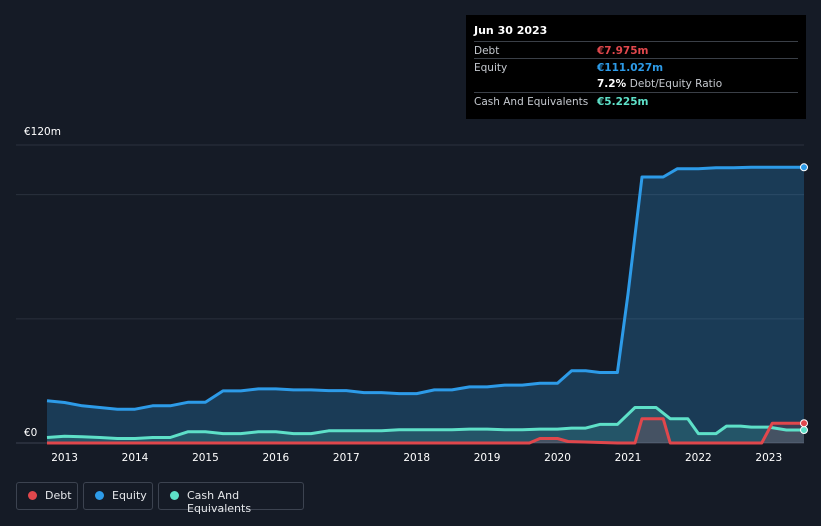  What do you see at coordinates (346, 458) in the screenshot?
I see `x-tick-label: 2017` at bounding box center [346, 458].